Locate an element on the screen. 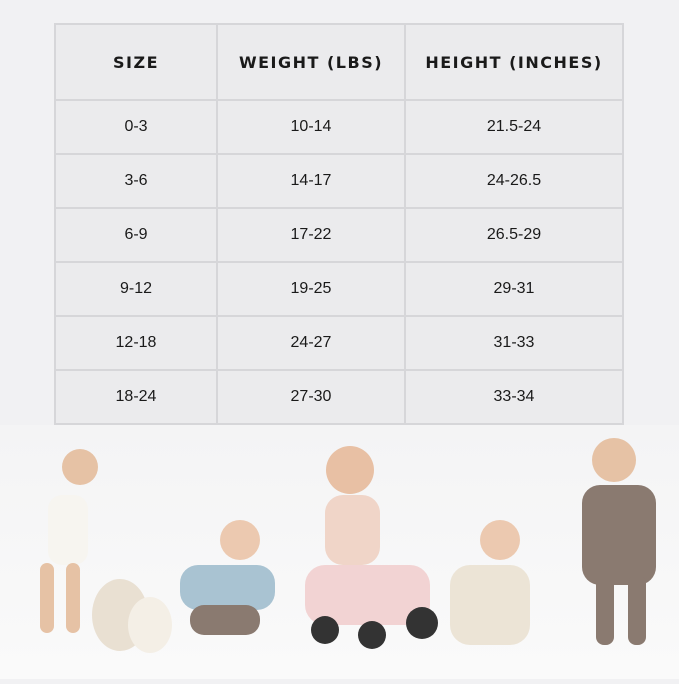 The width and height of the screenshot is (679, 684). size-cell: 18-24 is located at coordinates (136, 397).